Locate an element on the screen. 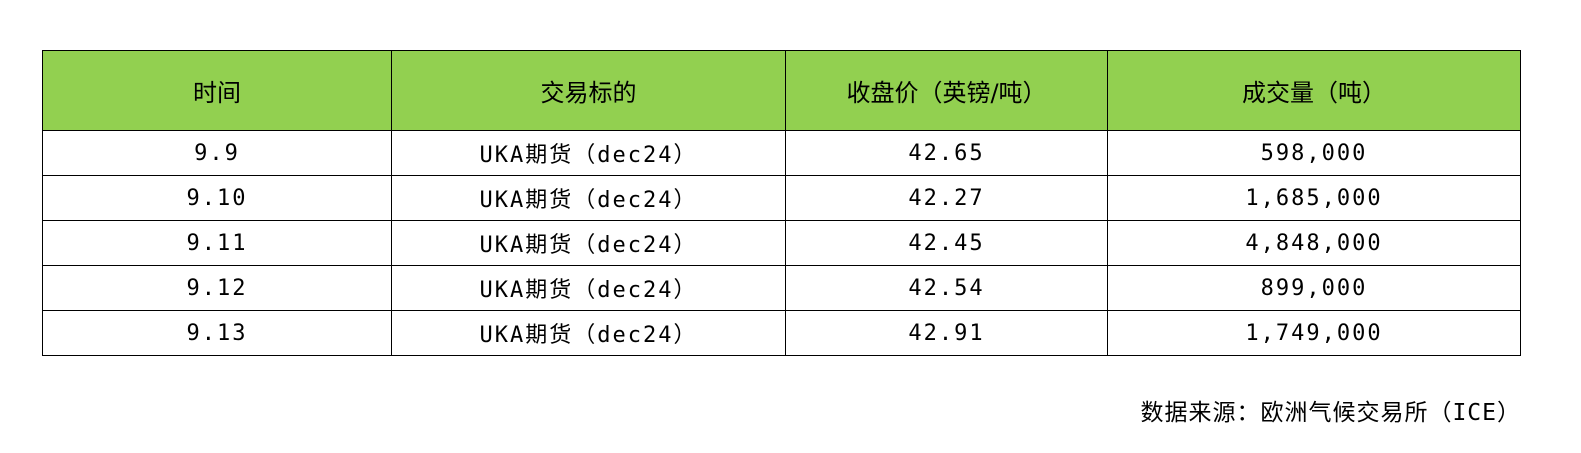 The height and width of the screenshot is (453, 1581). cell-time: 9.11 is located at coordinates (217, 243).